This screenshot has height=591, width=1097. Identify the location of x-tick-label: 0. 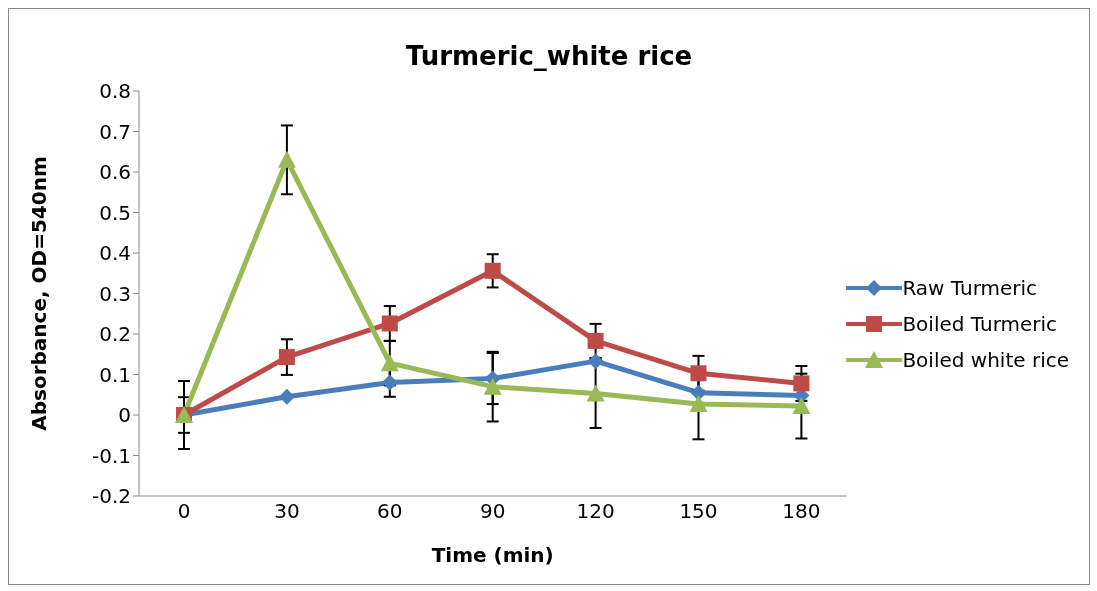
(184, 511).